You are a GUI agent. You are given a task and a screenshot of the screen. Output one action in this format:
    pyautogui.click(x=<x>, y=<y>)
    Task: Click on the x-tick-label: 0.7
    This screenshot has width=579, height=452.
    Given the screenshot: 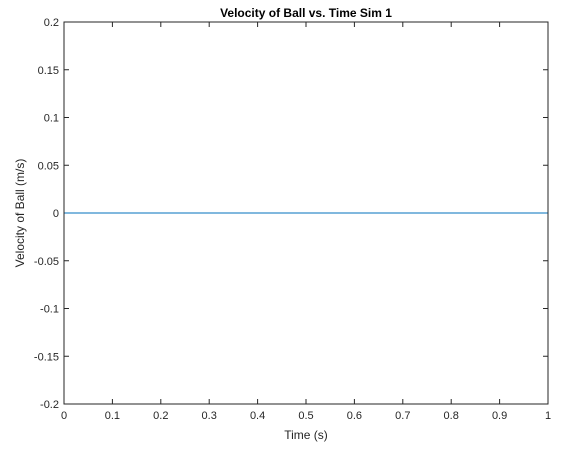 What is the action you would take?
    pyautogui.click(x=402, y=416)
    